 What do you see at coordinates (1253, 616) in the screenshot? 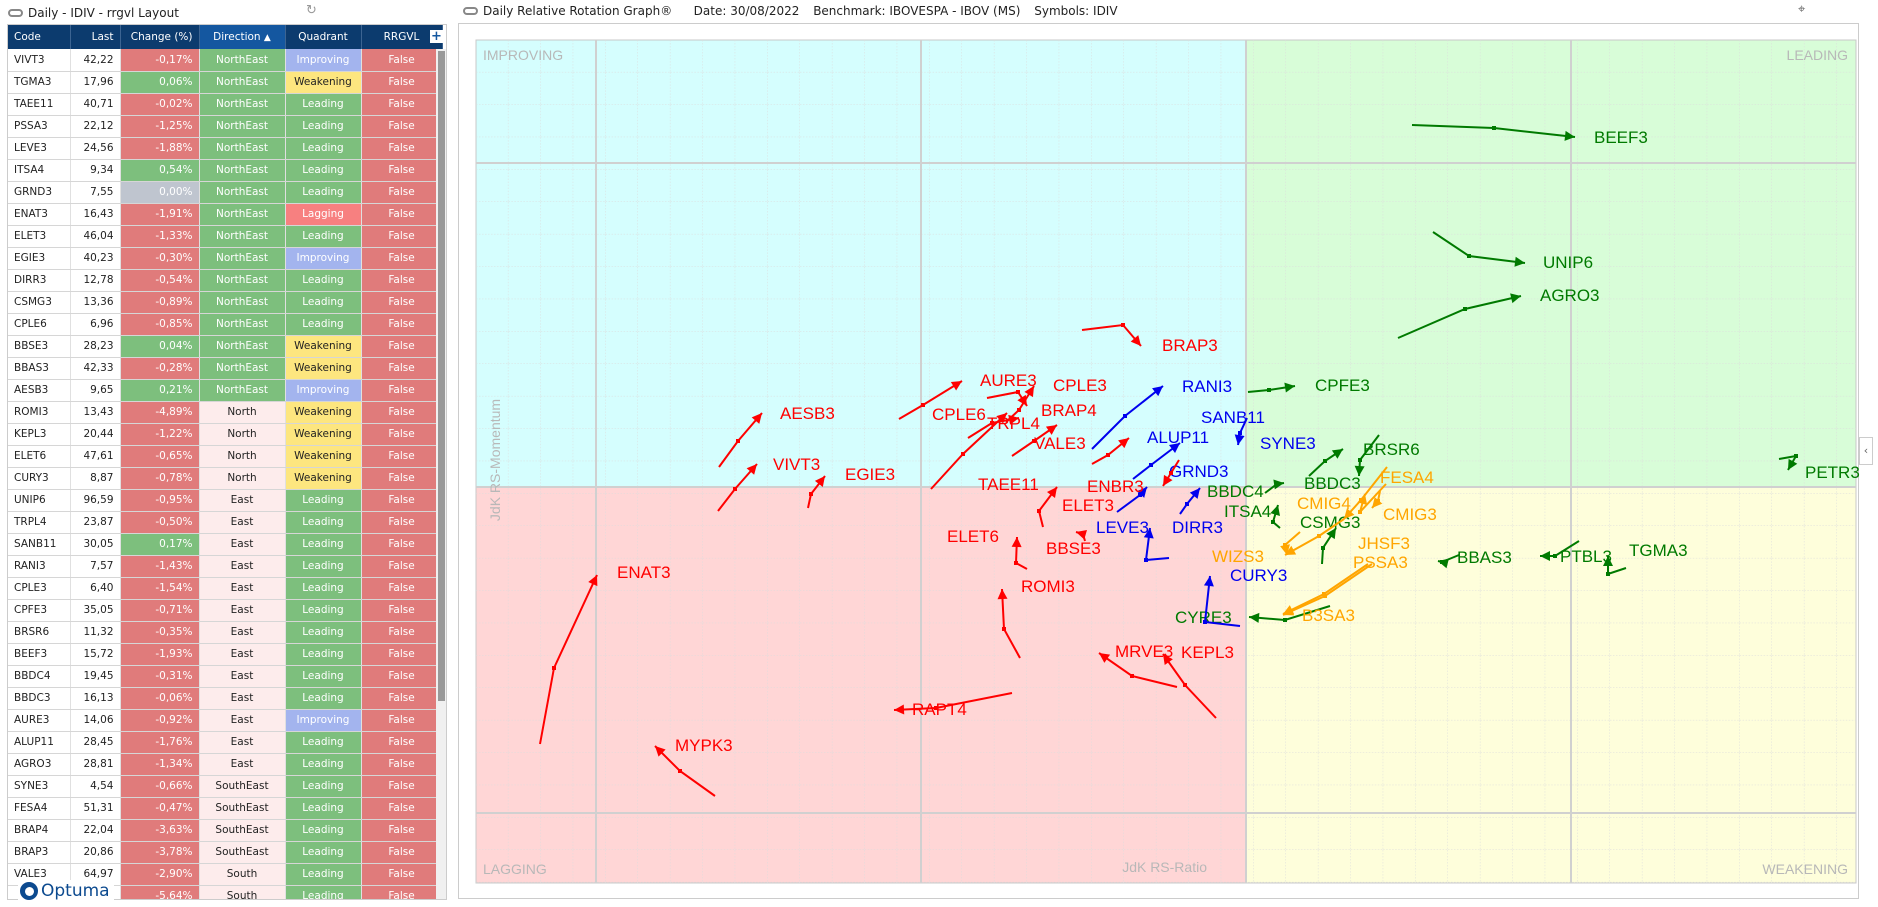
I see `rrg-series-cyre3: CYRE3` at bounding box center [1253, 616].